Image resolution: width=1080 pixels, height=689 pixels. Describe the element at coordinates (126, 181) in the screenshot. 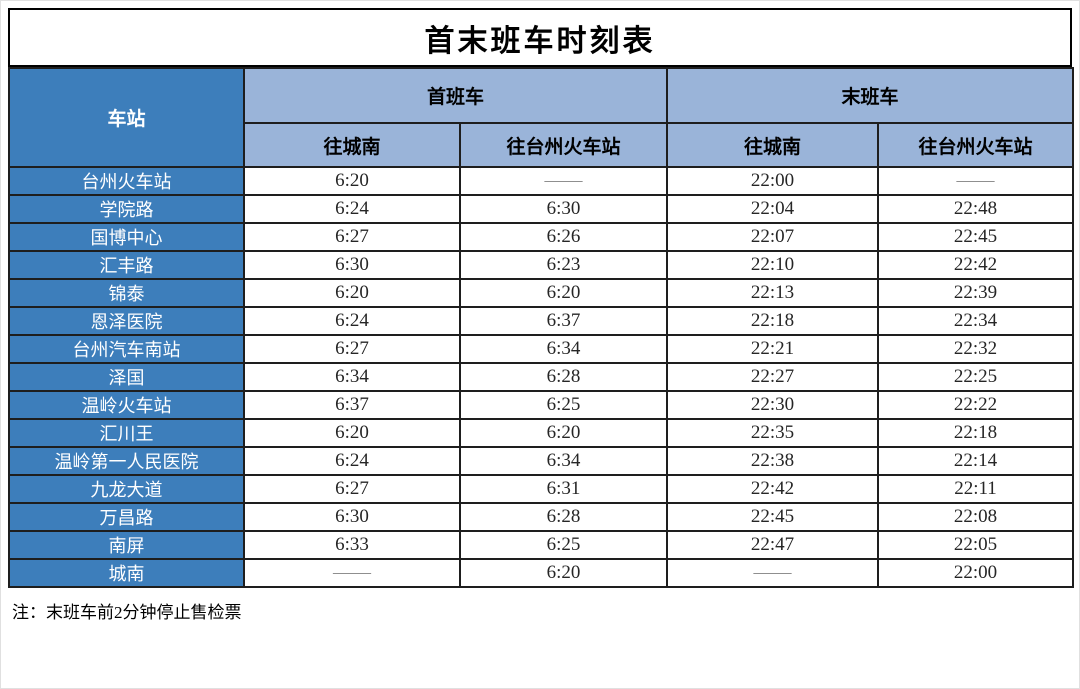

I see `station-cell: 台州火车站` at that location.